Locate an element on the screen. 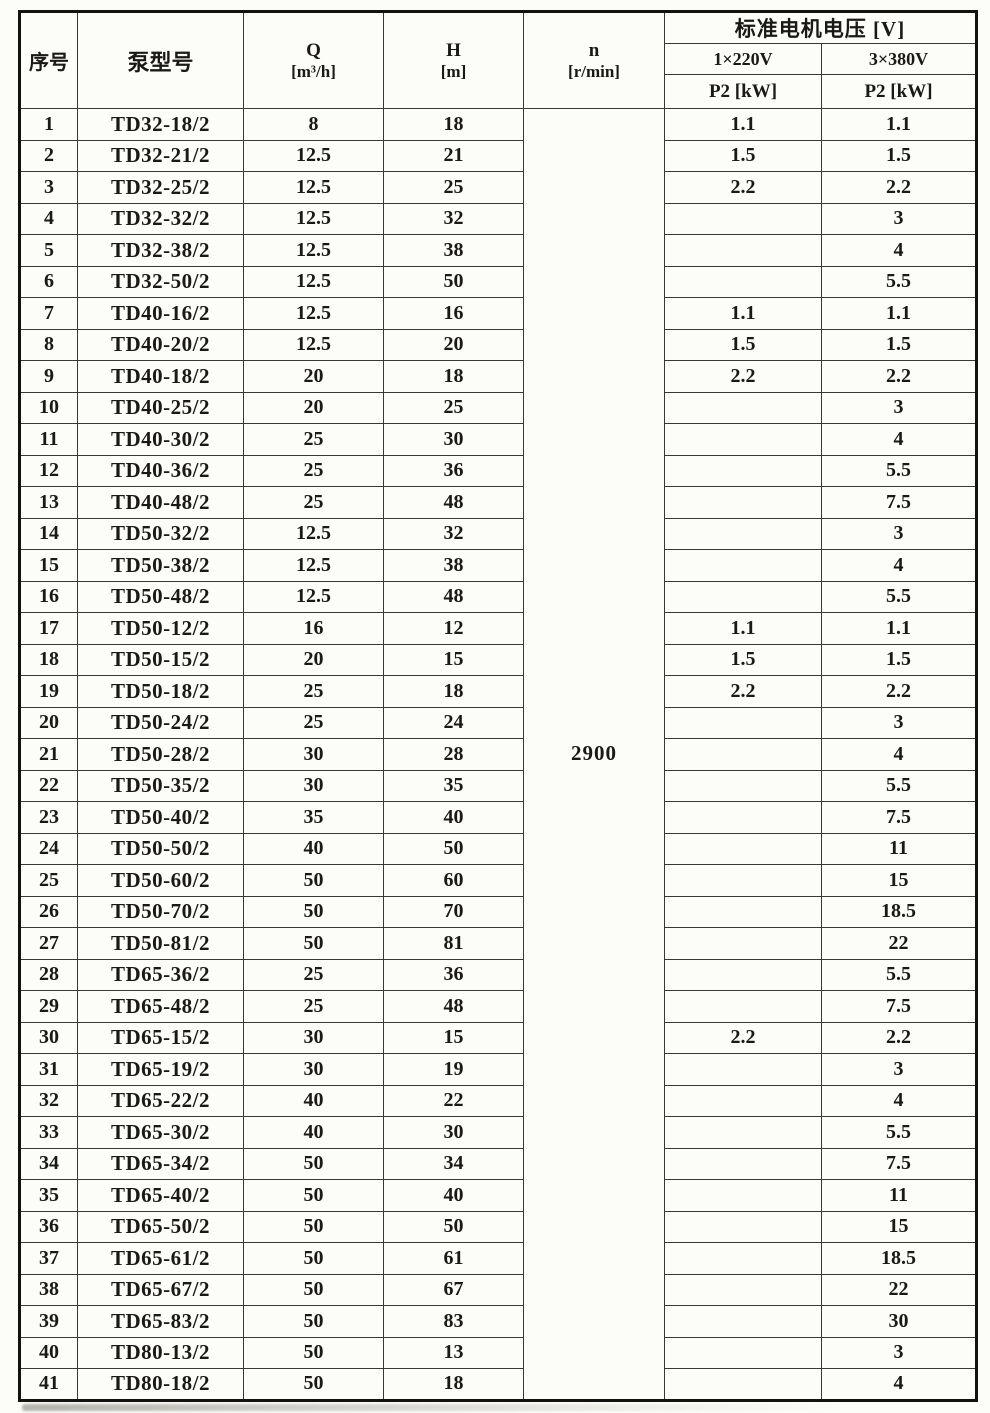  h-value-cell: 22 is located at coordinates (453, 1100).